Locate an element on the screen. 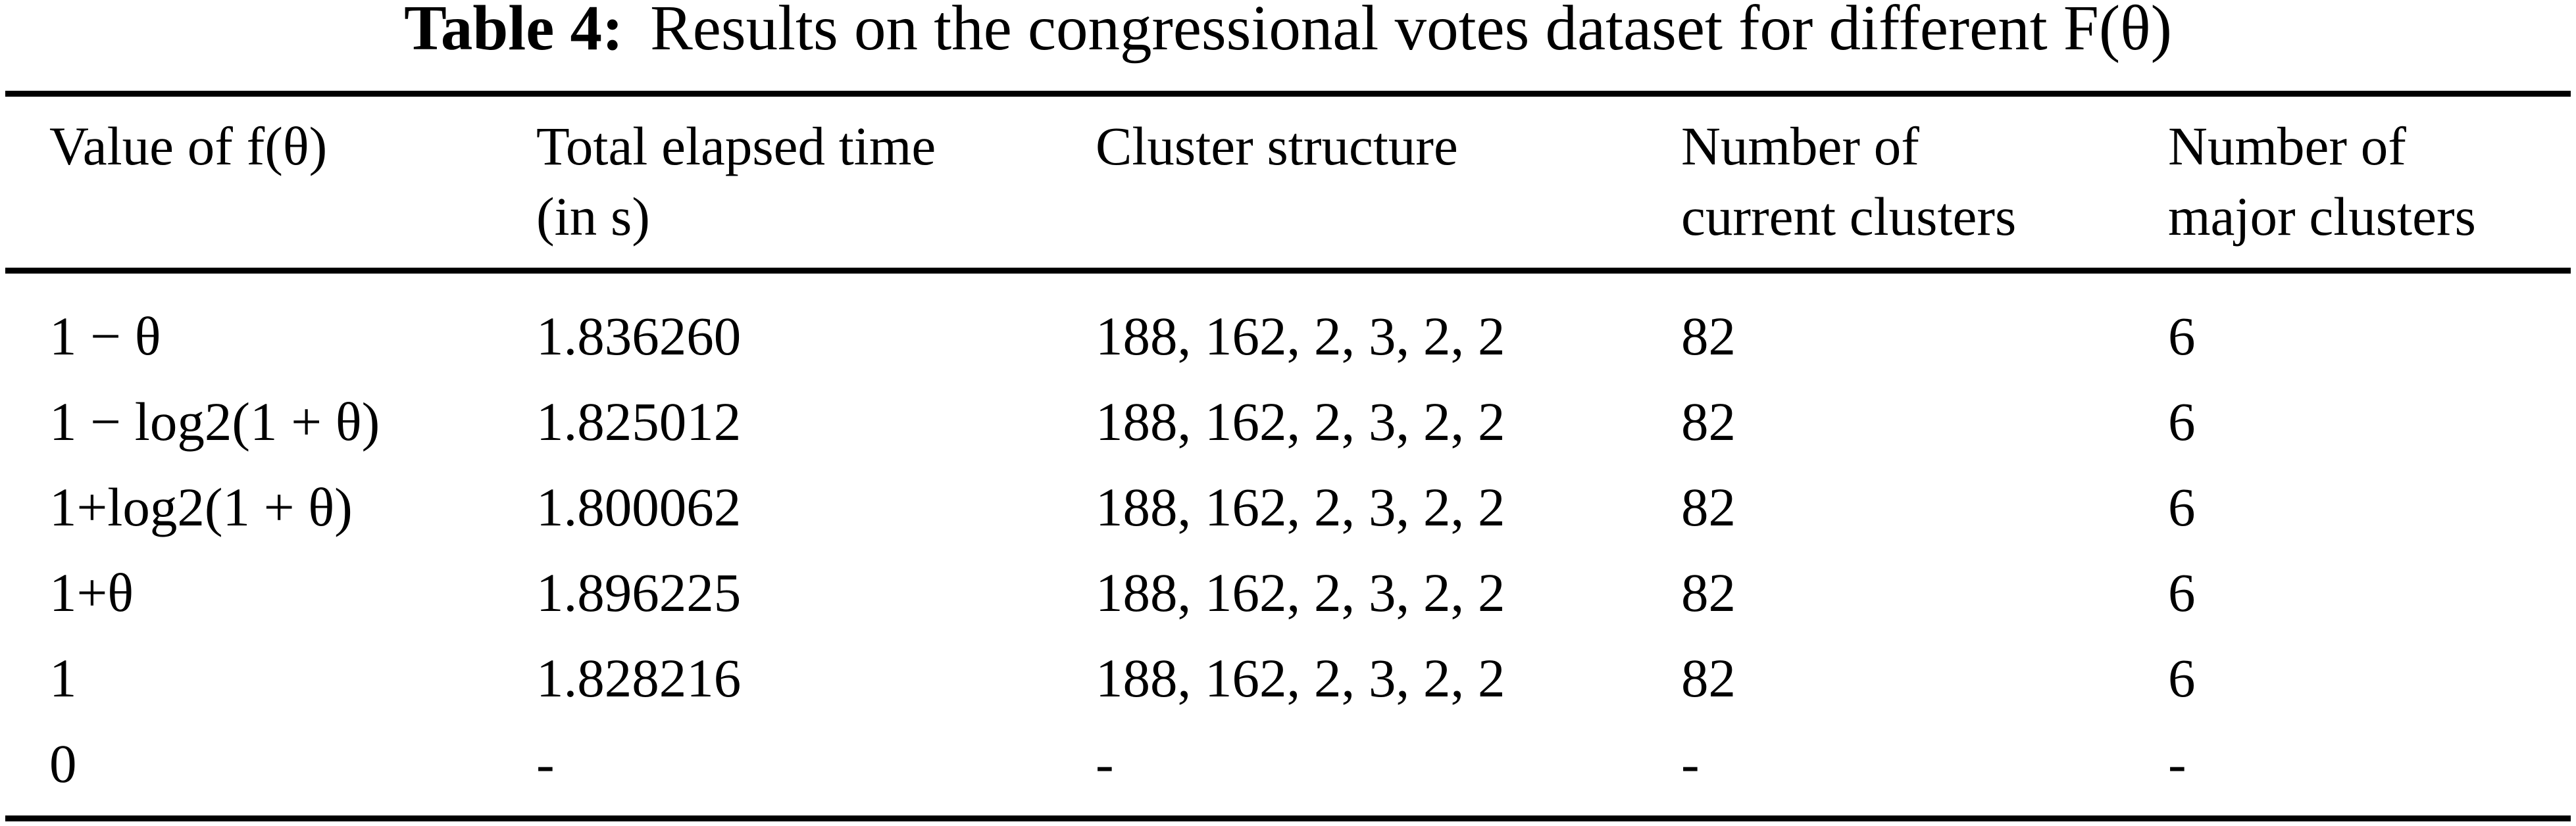  header-line: Cluster structure is located at coordinates (1277, 146).